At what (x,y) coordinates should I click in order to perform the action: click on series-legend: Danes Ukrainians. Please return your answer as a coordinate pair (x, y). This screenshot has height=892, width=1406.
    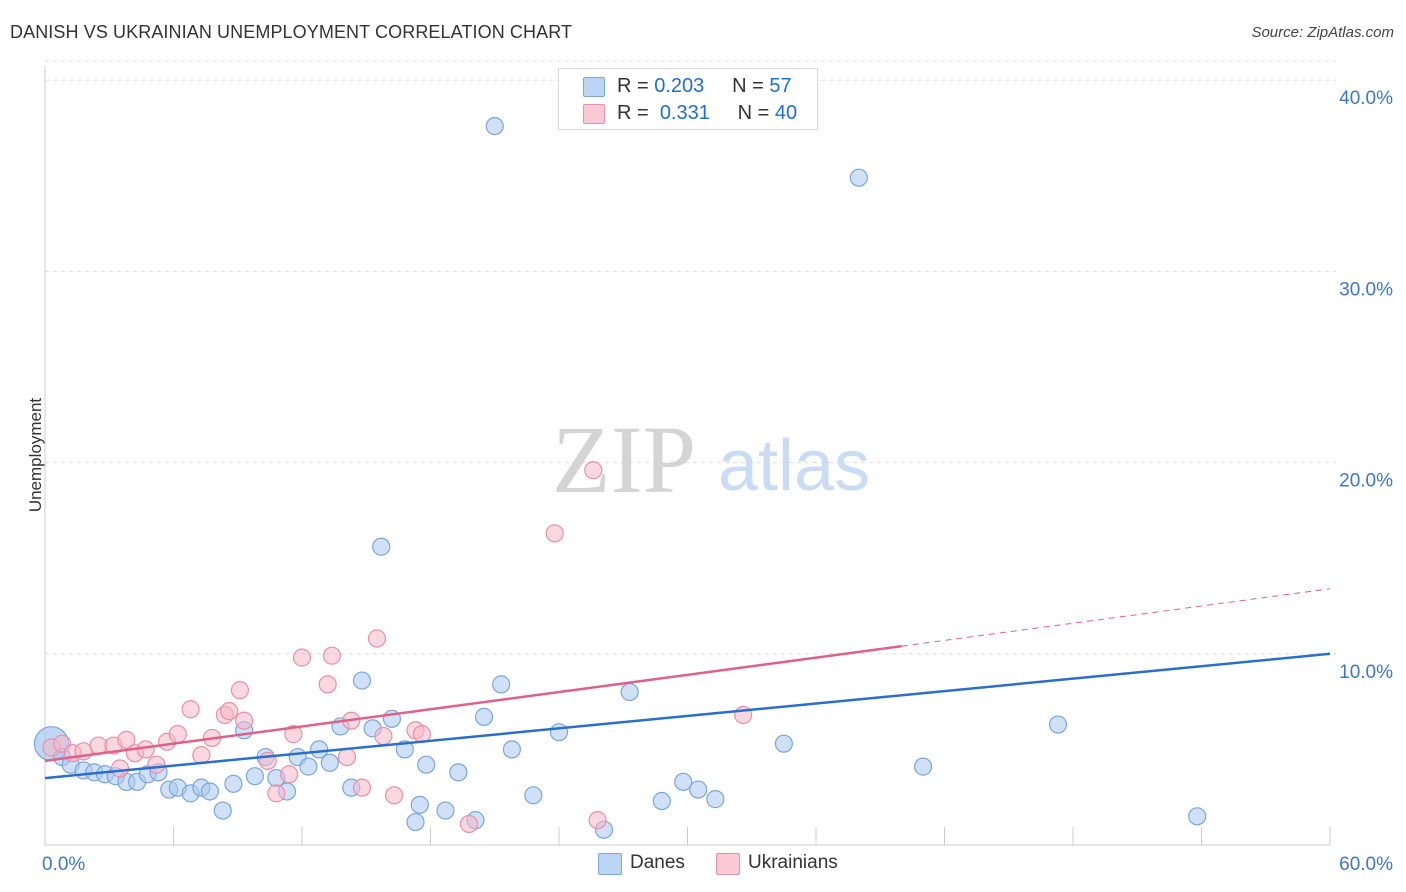
    Looking at the image, I should click on (703, 865).